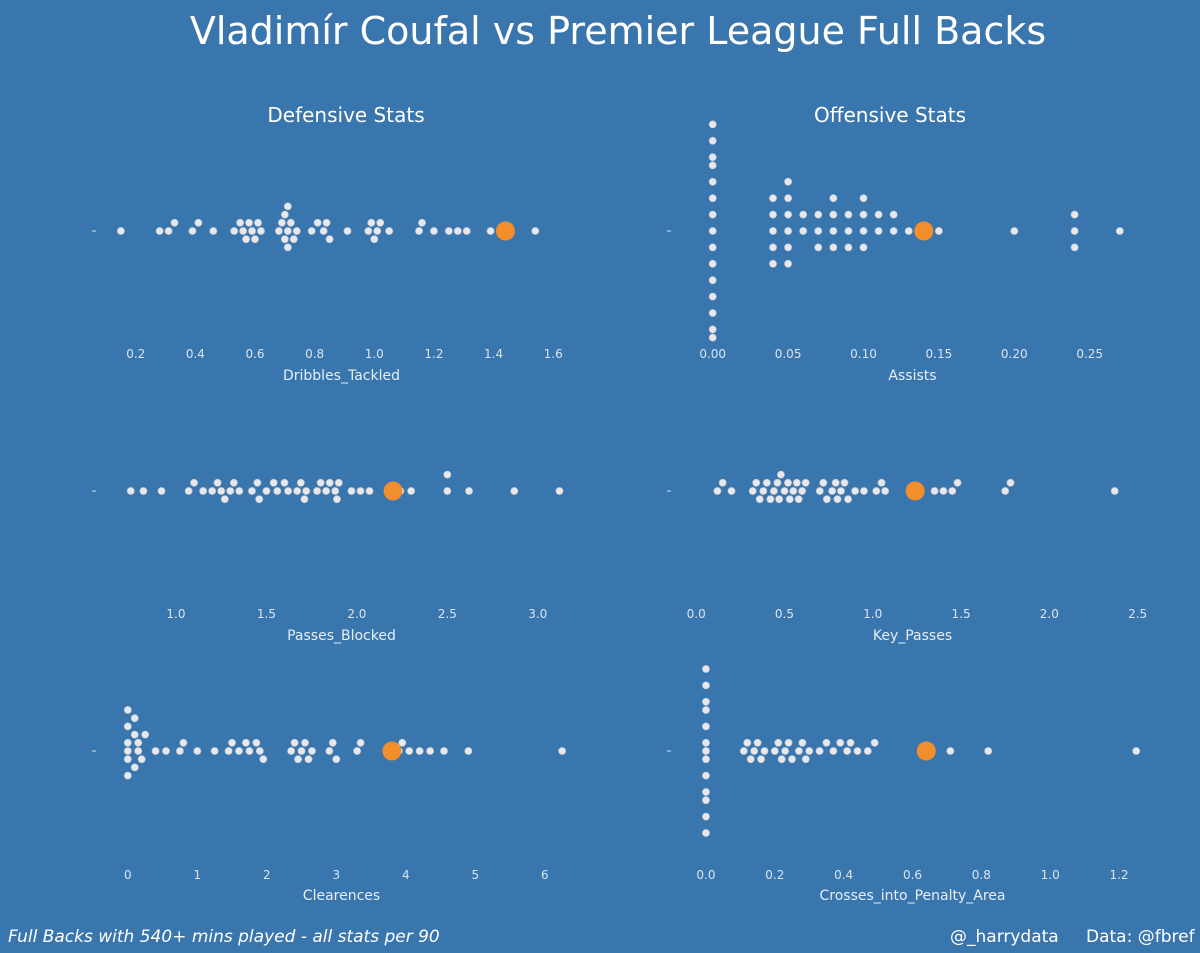 The height and width of the screenshot is (953, 1200). I want to click on axis-label: Assists, so click(912, 376).